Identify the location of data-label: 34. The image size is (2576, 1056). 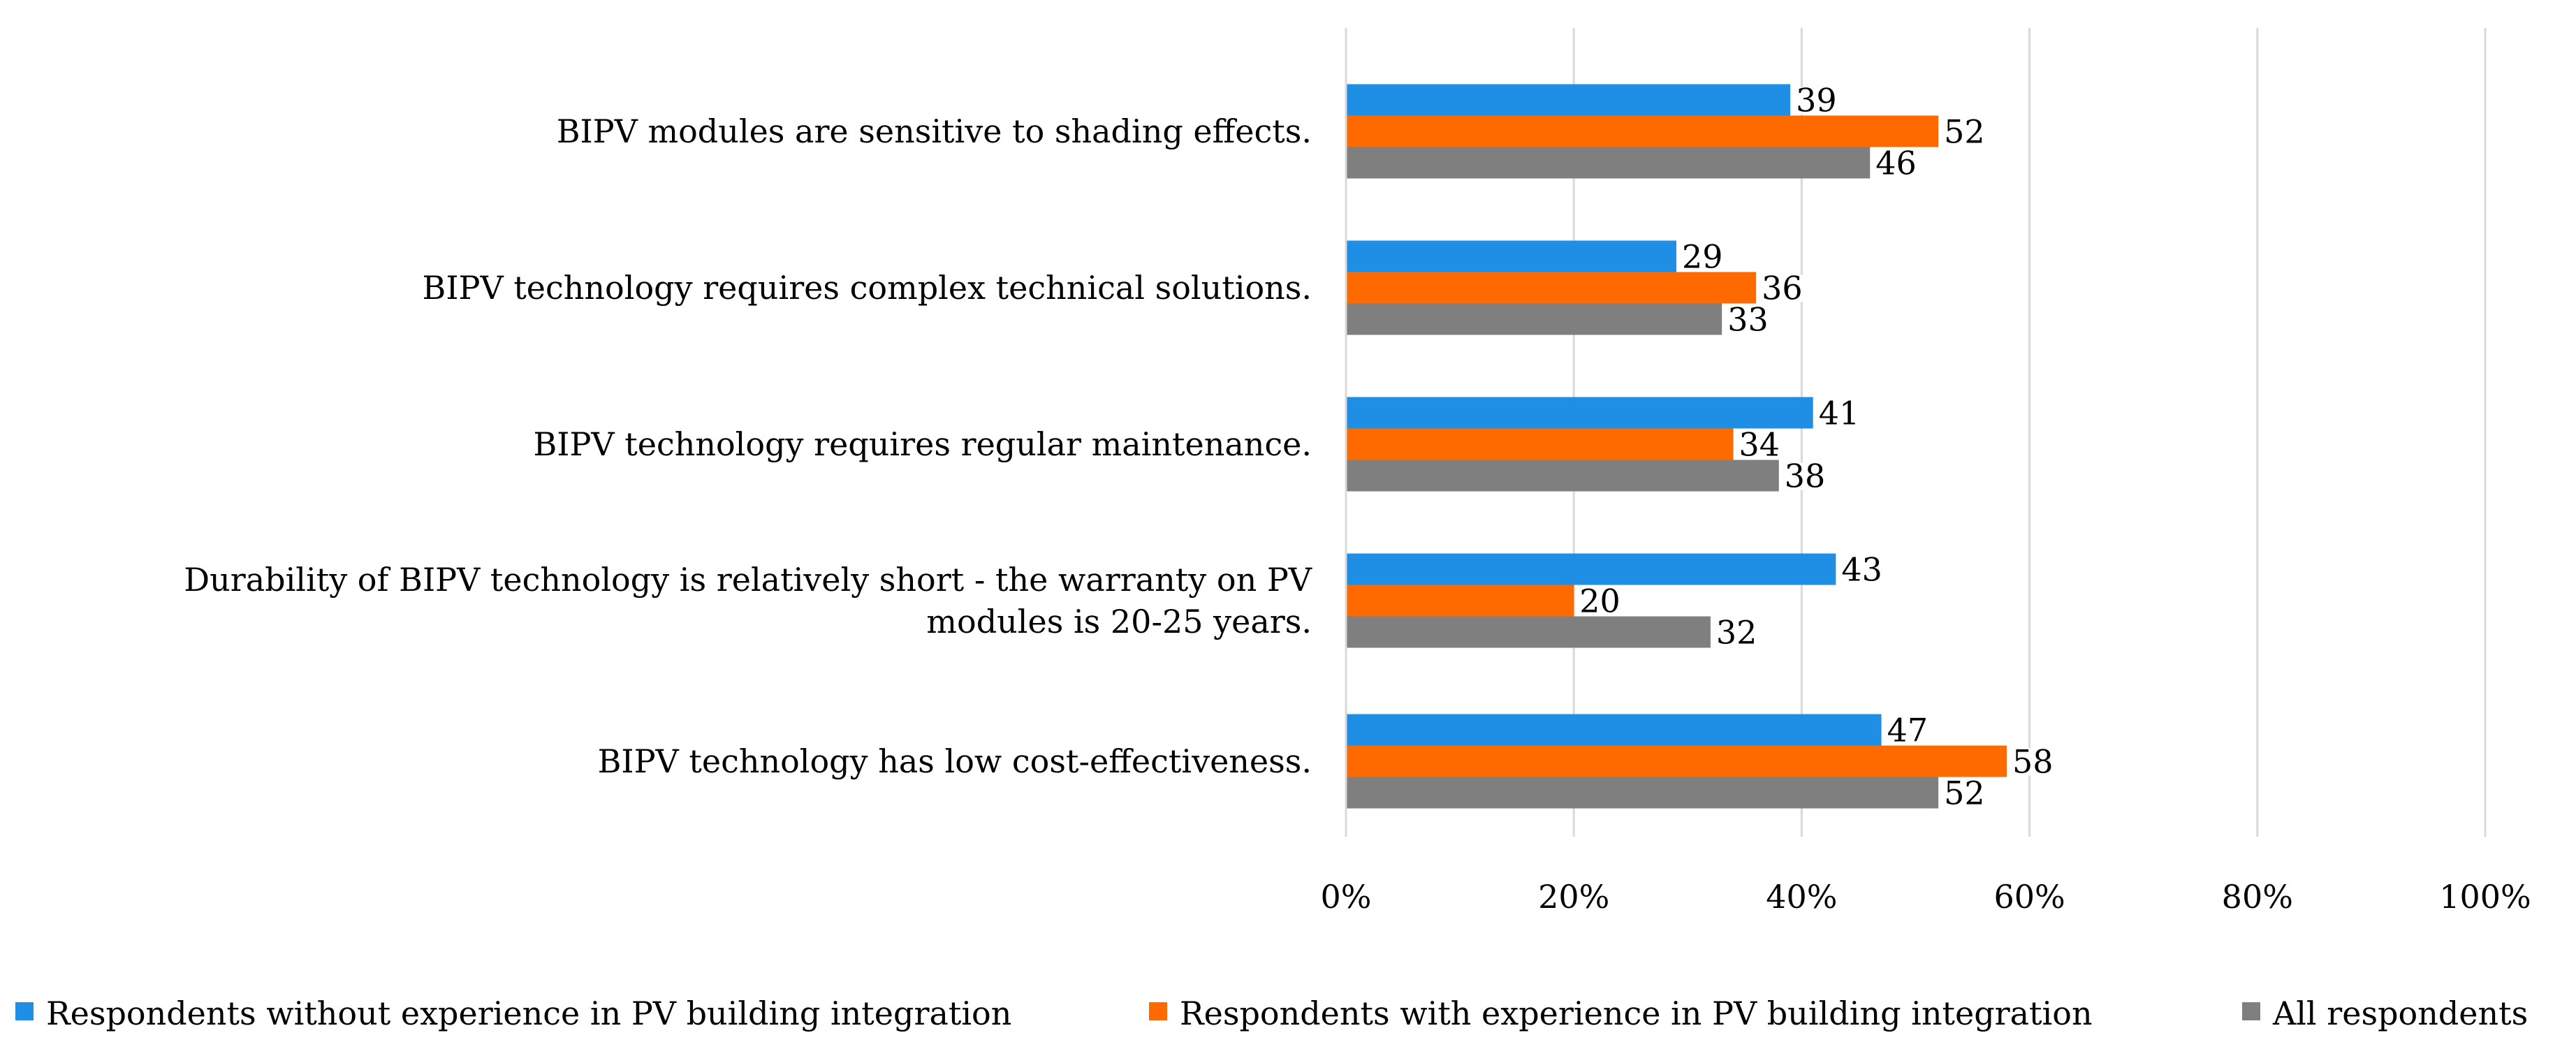
(1759, 445).